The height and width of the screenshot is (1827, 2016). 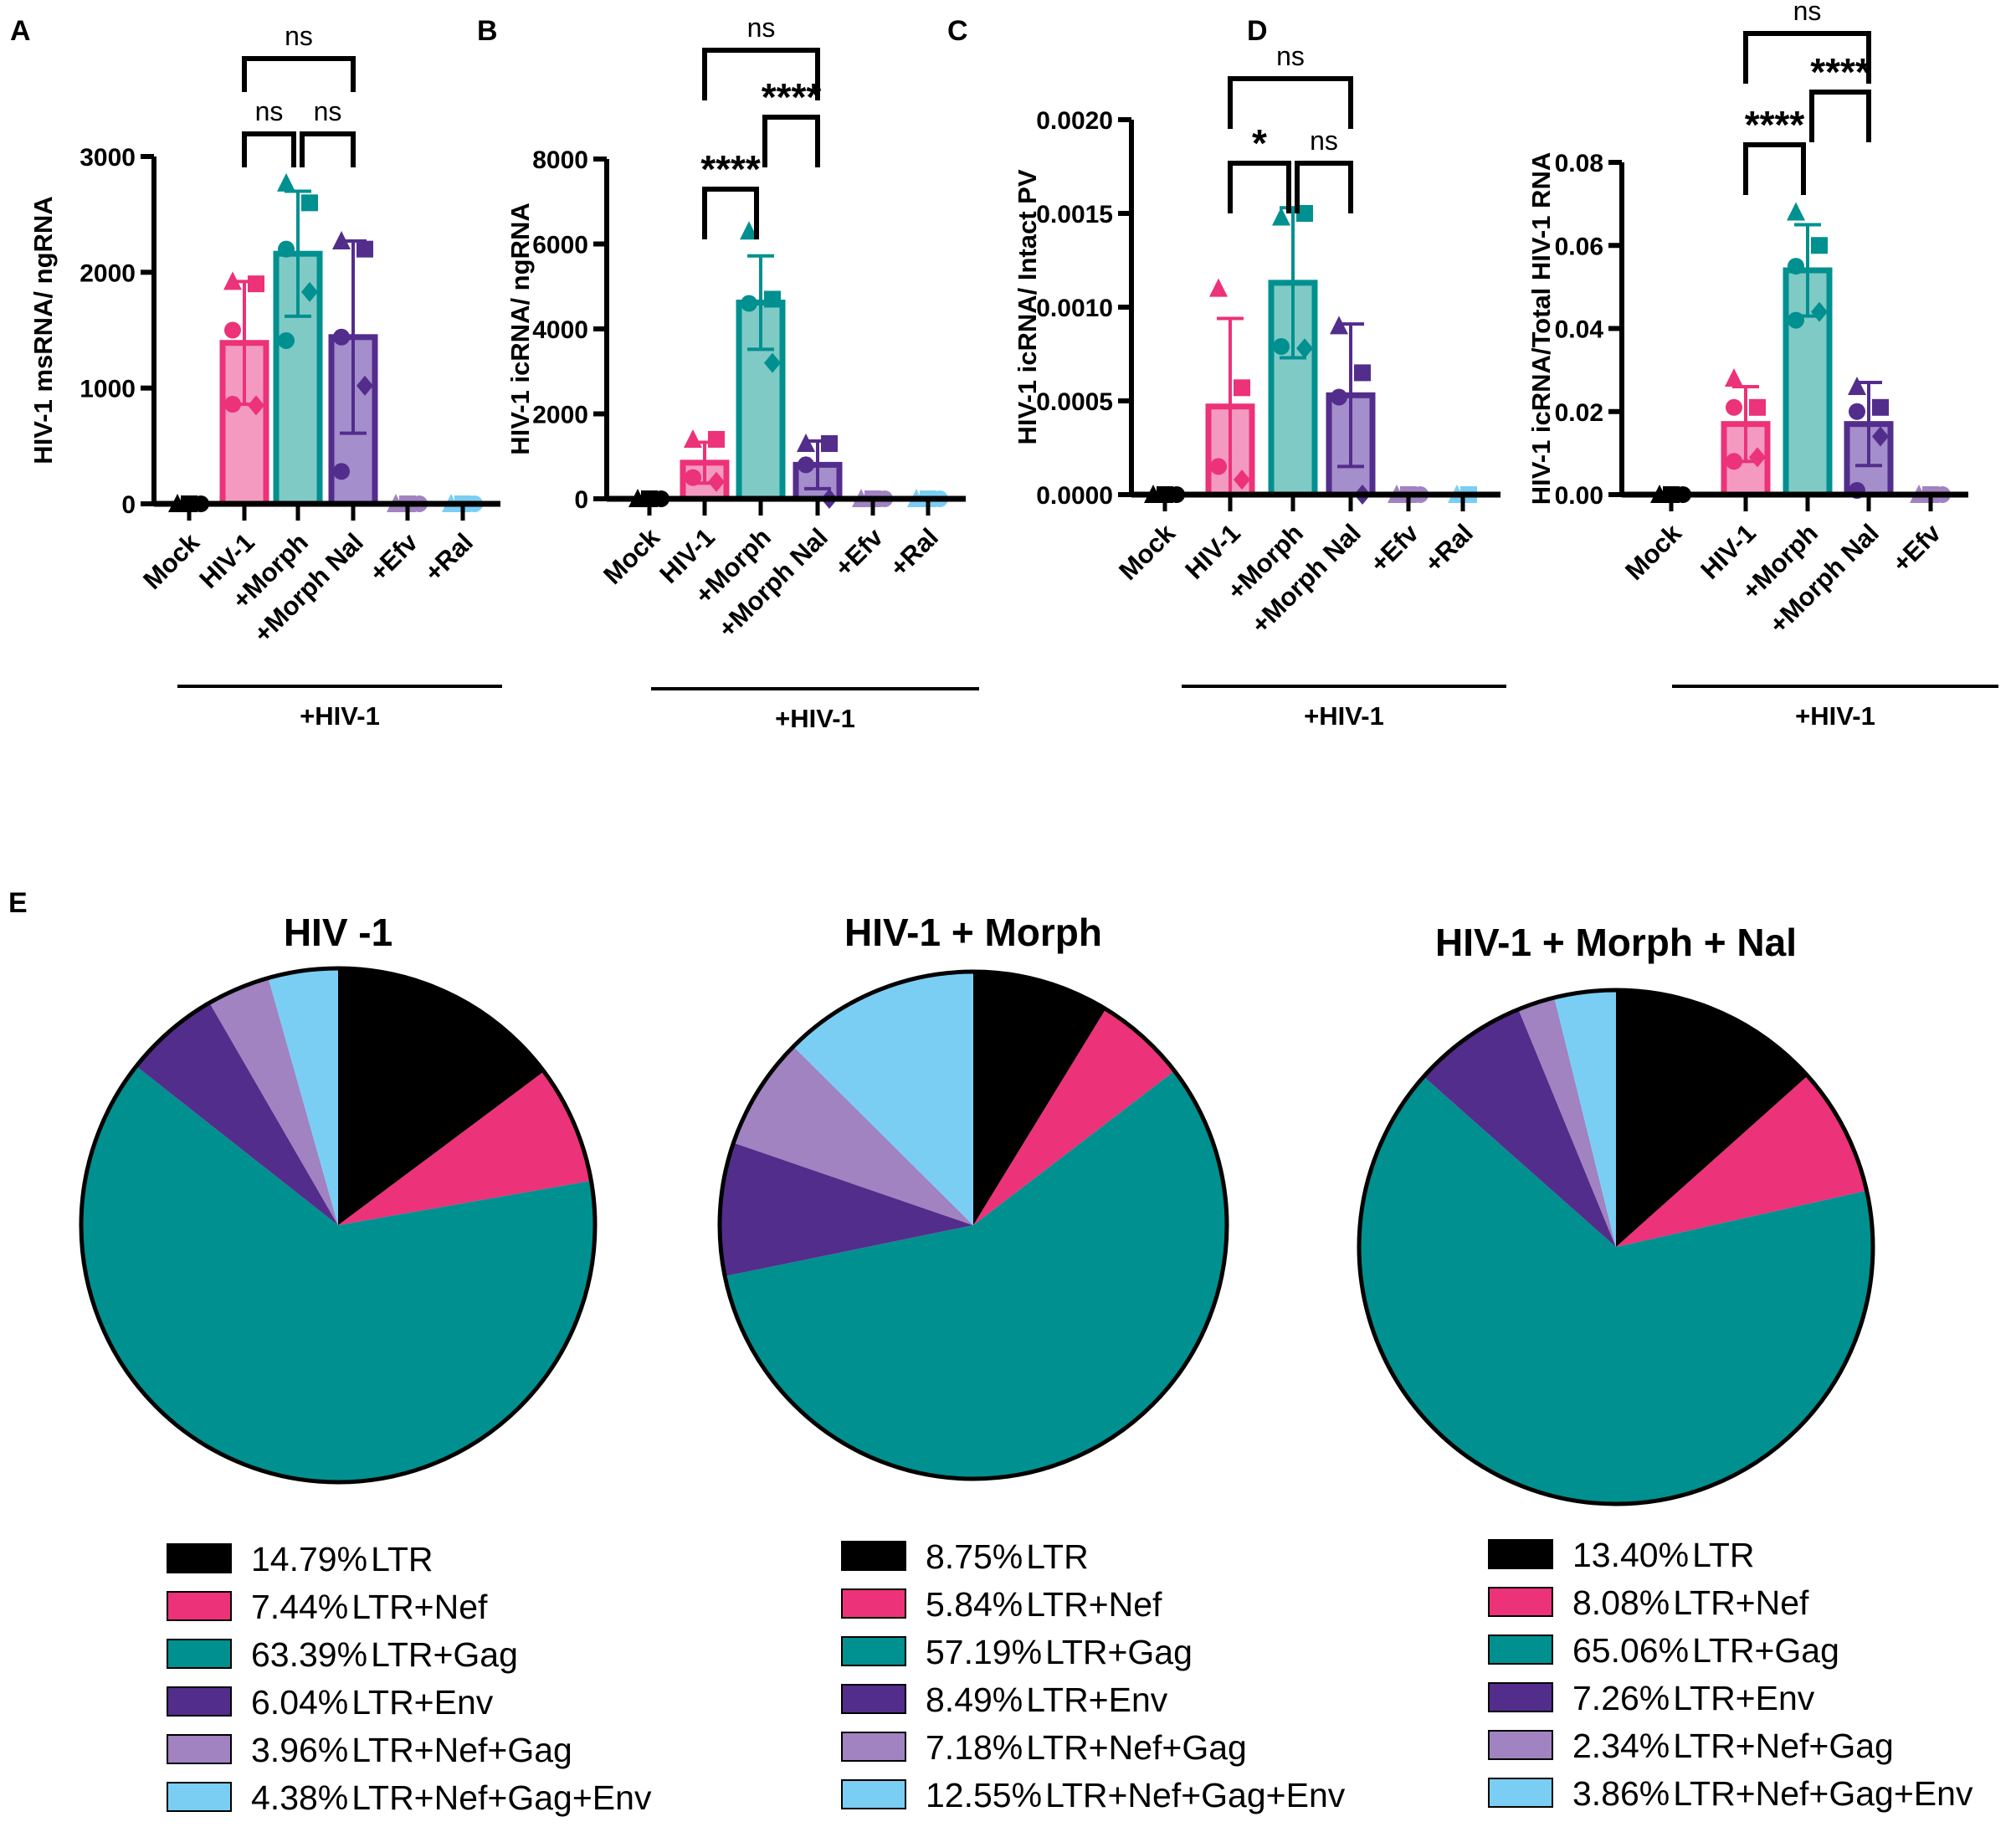 I want to click on panel-label: C, so click(x=957, y=31).